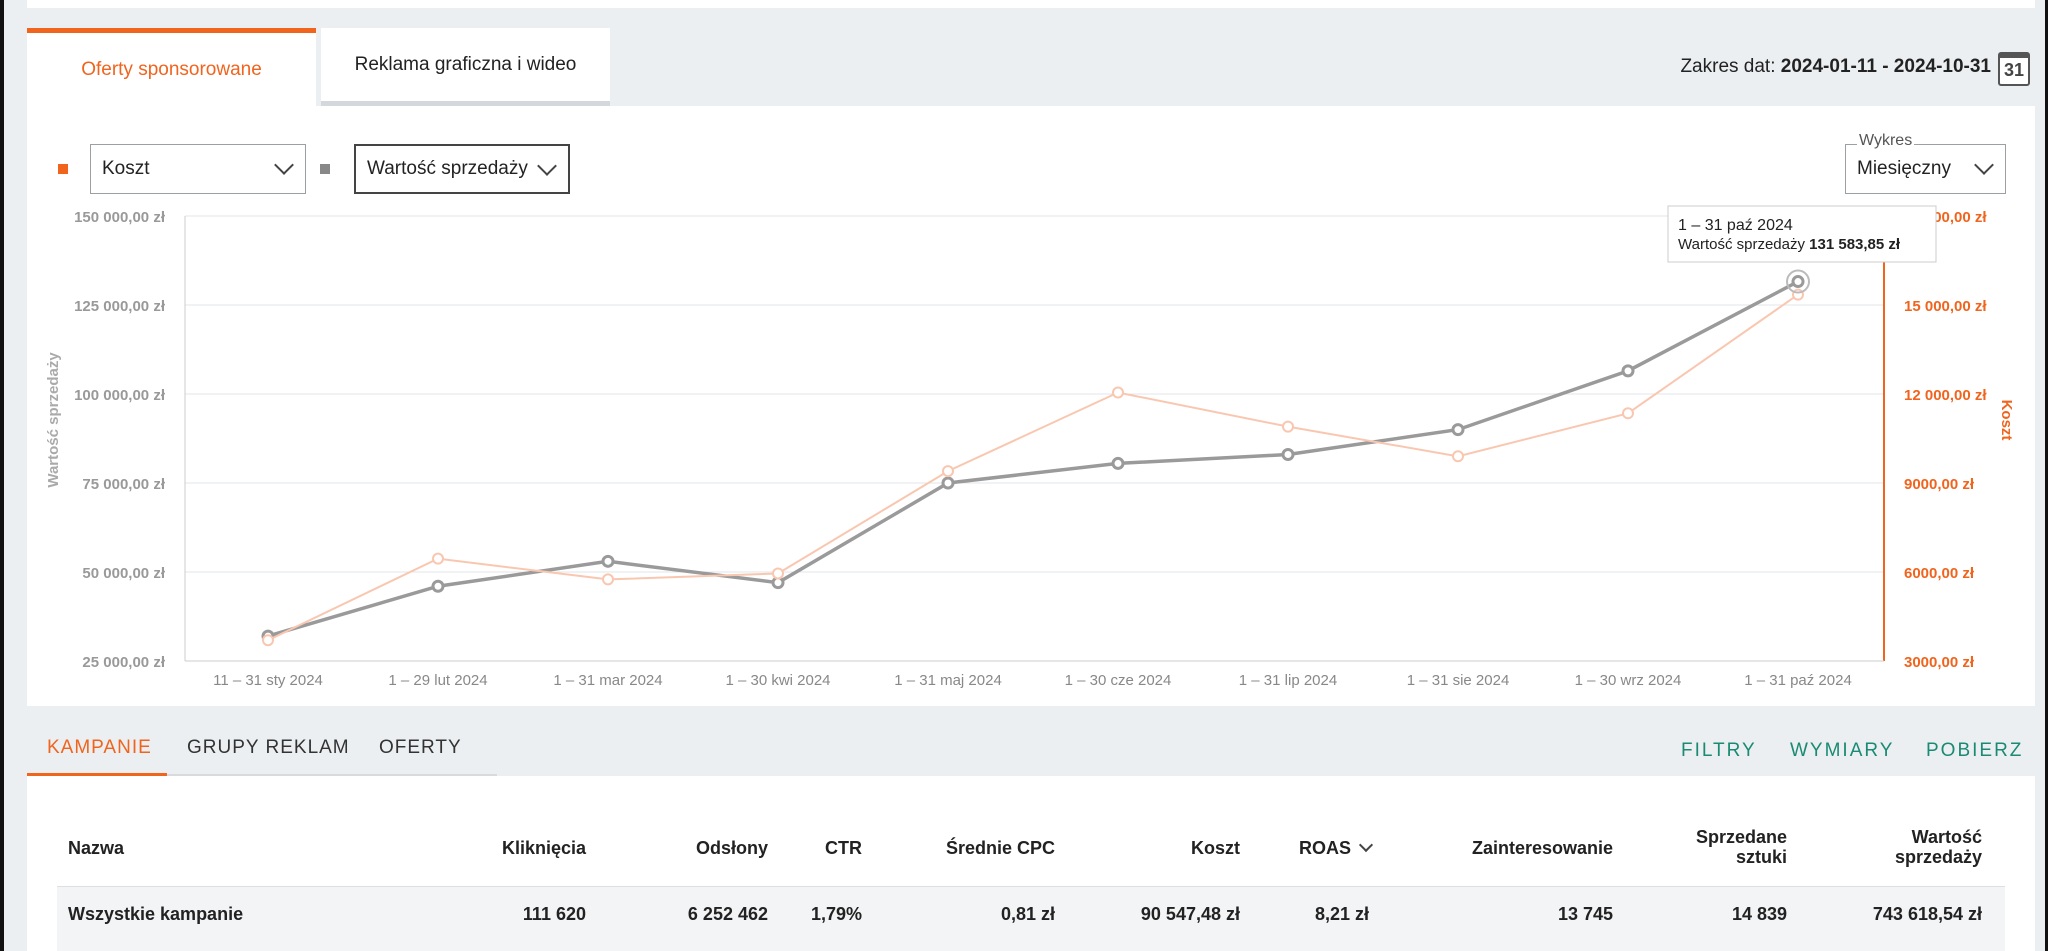  Describe the element at coordinates (948, 680) in the screenshot. I see `x-tick-label: 1 – 31 maj 2024` at that location.